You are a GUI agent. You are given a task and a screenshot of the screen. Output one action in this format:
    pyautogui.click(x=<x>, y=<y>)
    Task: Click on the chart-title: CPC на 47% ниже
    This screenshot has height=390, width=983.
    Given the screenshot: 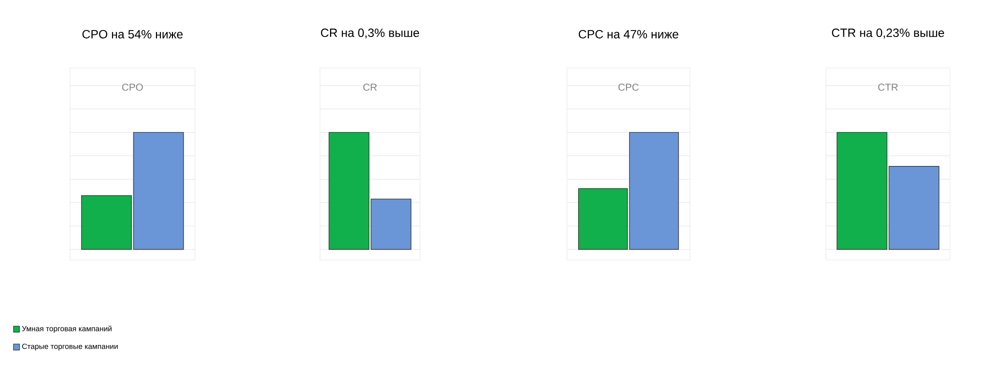 What is the action you would take?
    pyautogui.click(x=628, y=34)
    